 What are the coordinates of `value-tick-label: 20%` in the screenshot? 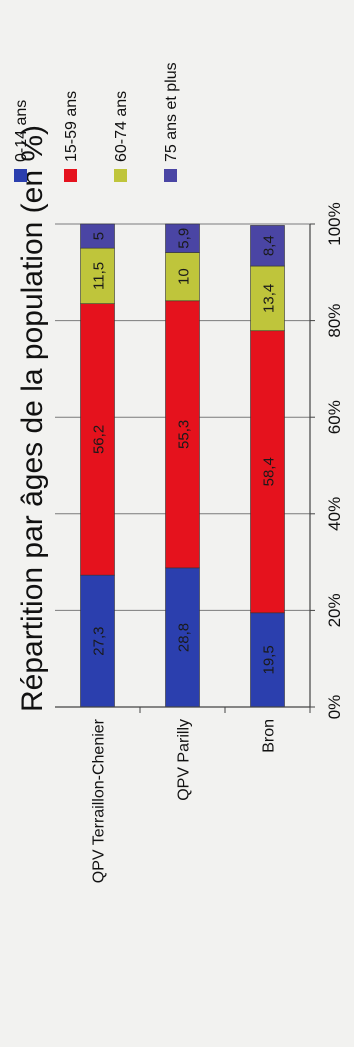 It's located at (334, 610).